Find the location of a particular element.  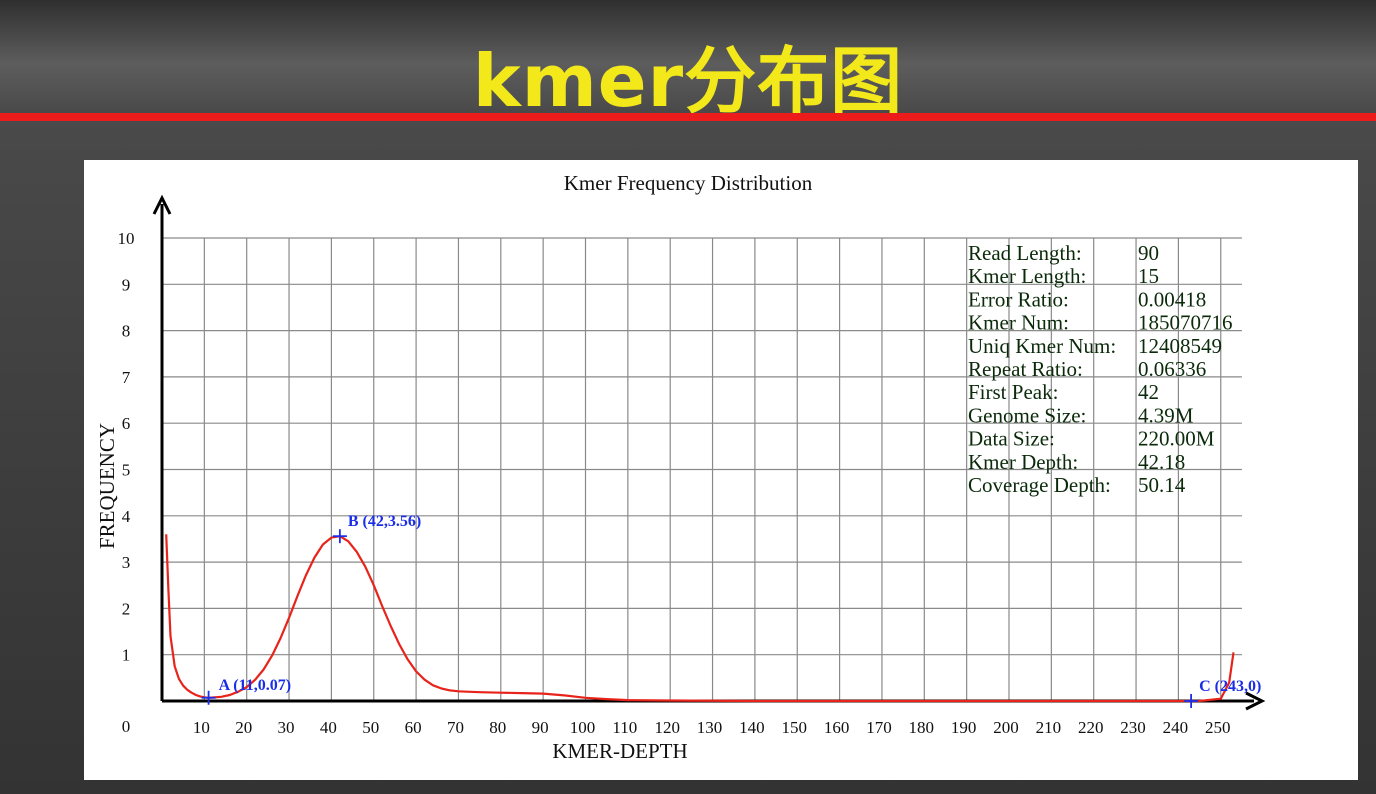

x-tick-label: 230 is located at coordinates (1133, 727).